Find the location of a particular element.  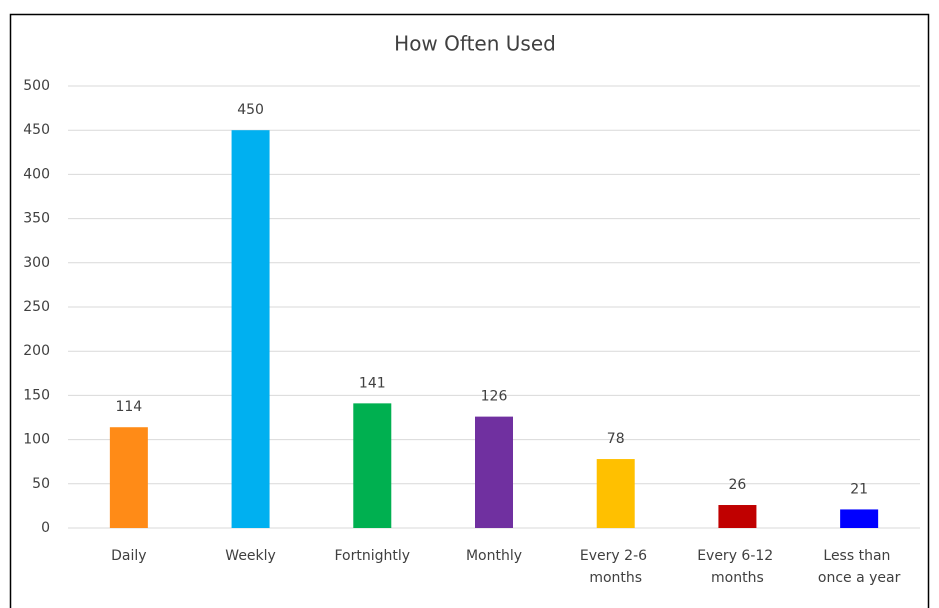

data-label: 114 is located at coordinates (128, 407).